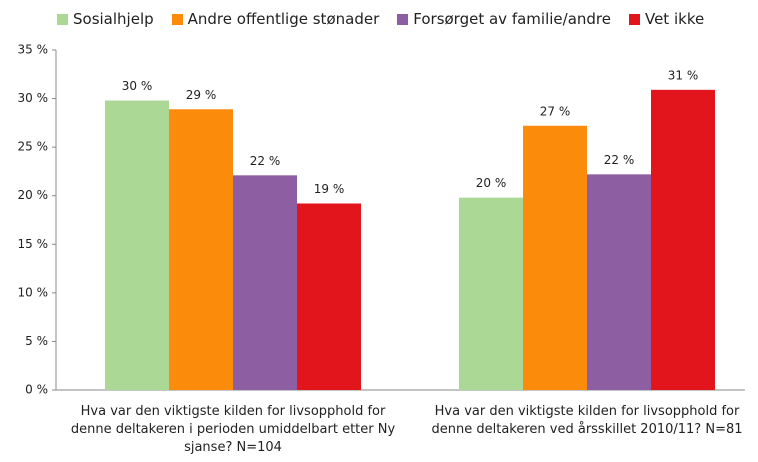  What do you see at coordinates (33, 147) in the screenshot?
I see `y-tick-label: 25 %` at bounding box center [33, 147].